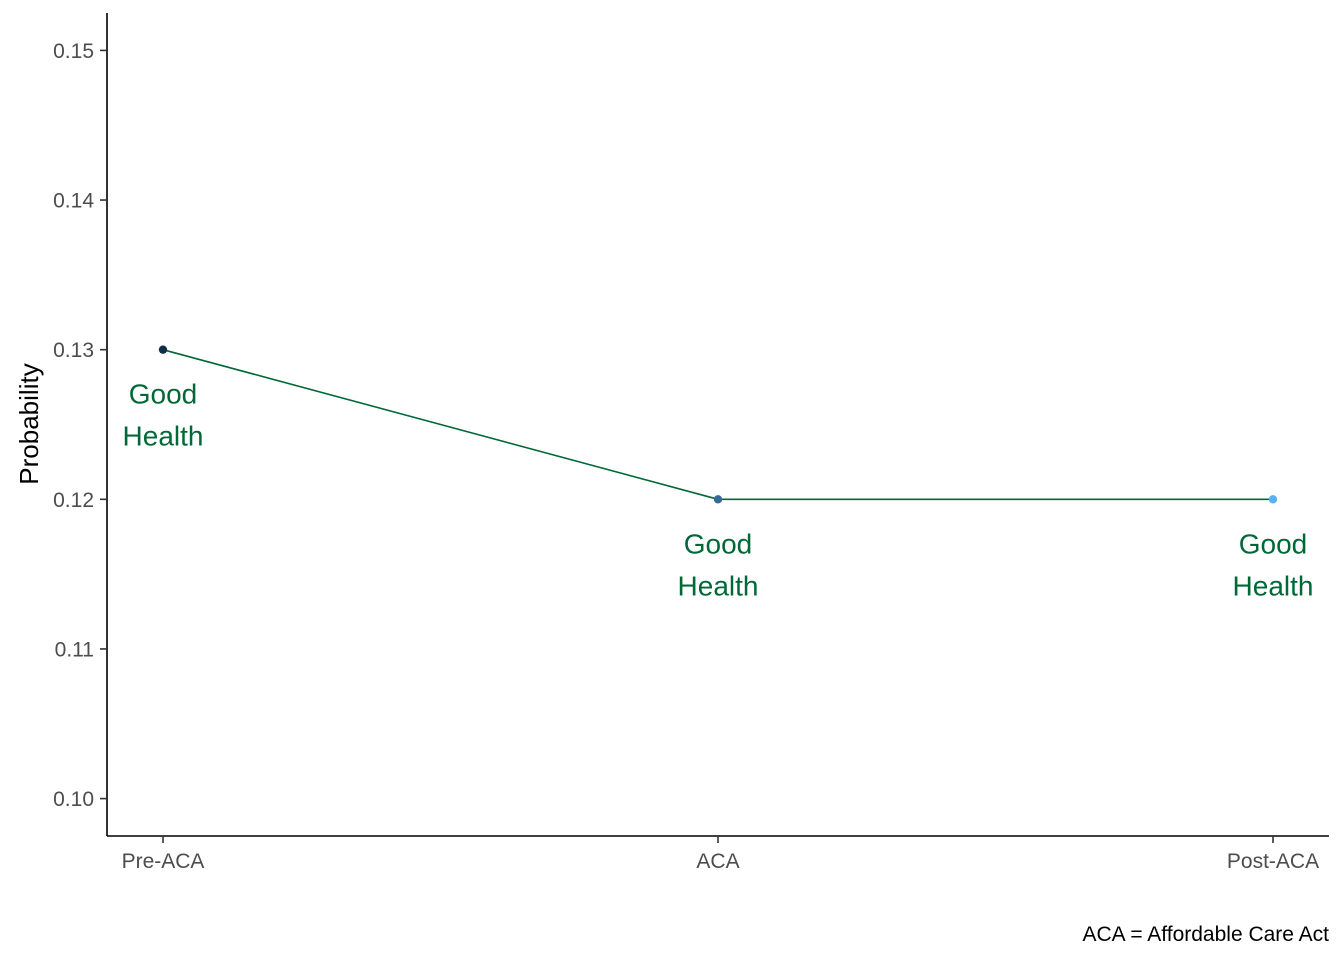  I want to click on chart-caption: ACA = Affordable Care Act, so click(1205, 934).